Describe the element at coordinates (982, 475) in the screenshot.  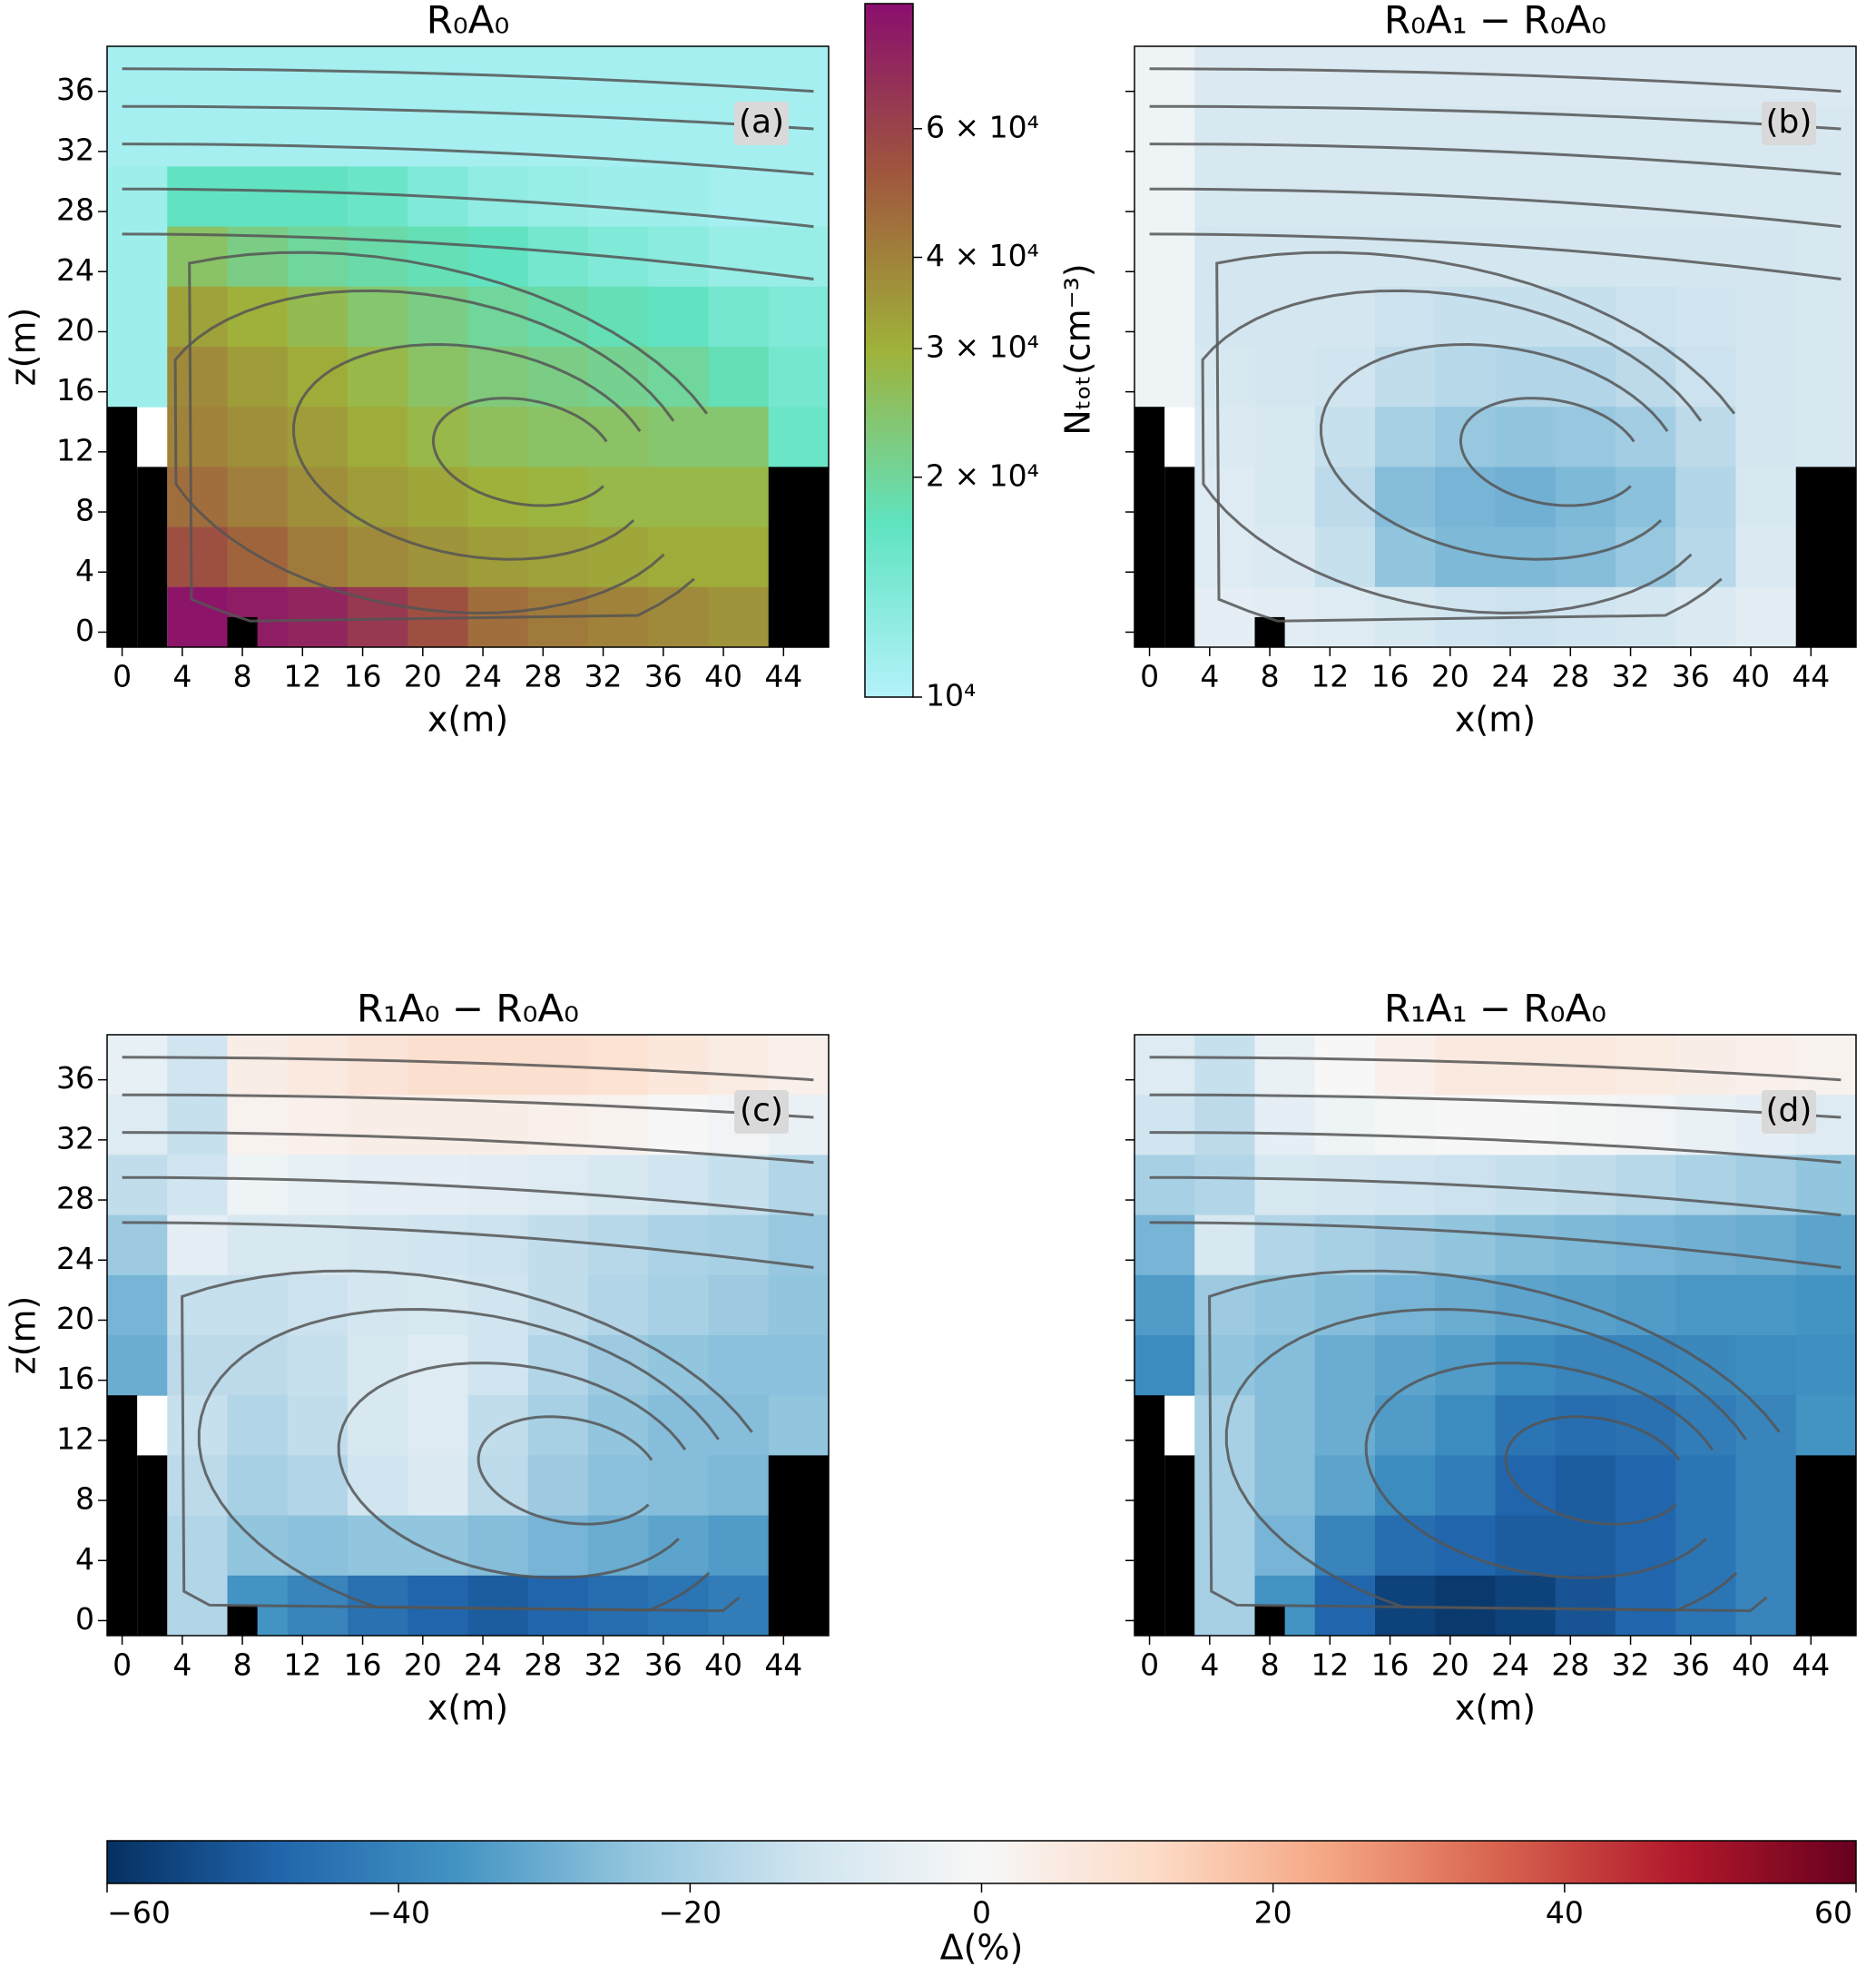
I see `colorbar-tick-label: 2 × 10⁴` at that location.